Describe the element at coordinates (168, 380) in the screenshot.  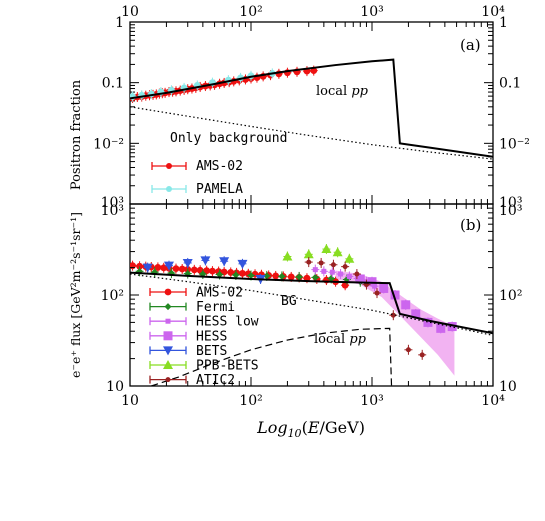
I see `legend-marker-atic2` at that location.